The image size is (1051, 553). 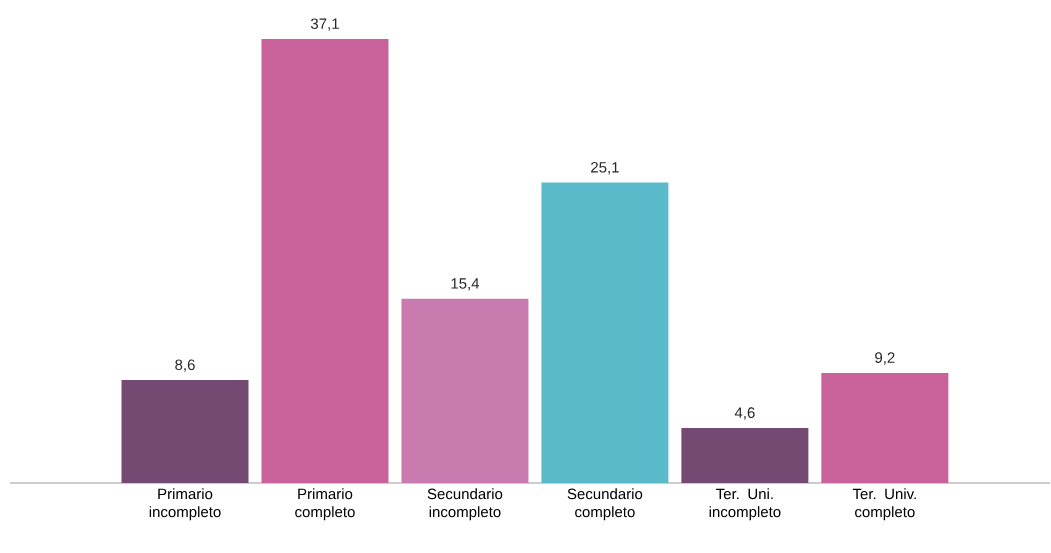 I want to click on x-tick-label: Primario incompleto, so click(x=185, y=504).